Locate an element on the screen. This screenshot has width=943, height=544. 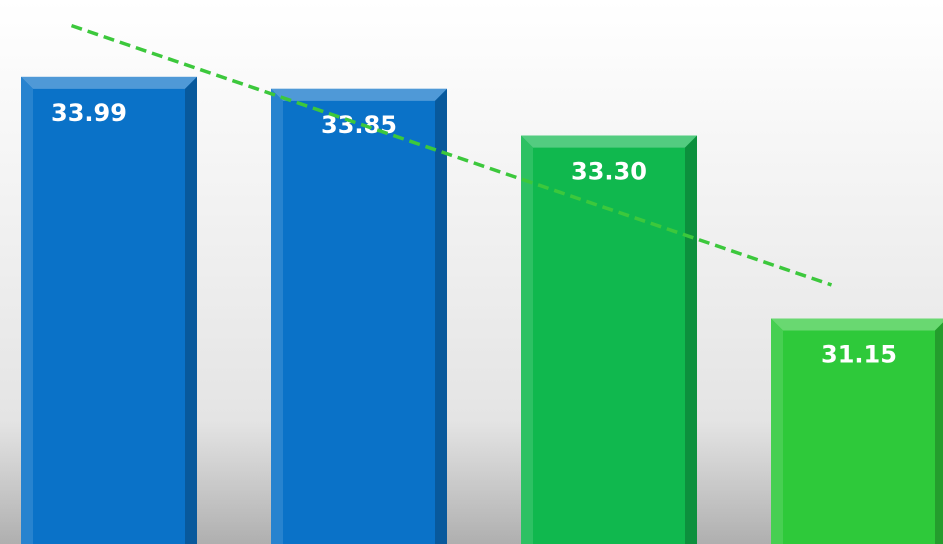
bar-3-bevel-right is located at coordinates (691, 339).